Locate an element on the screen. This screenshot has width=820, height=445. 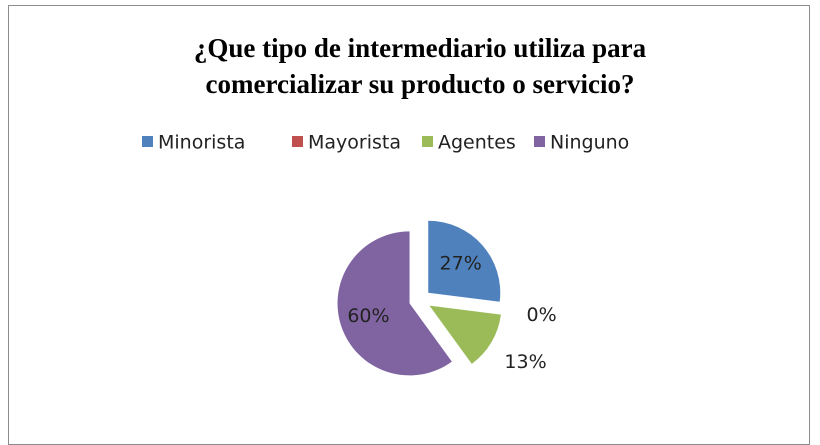
legend-label: Mayorista is located at coordinates (354, 143).